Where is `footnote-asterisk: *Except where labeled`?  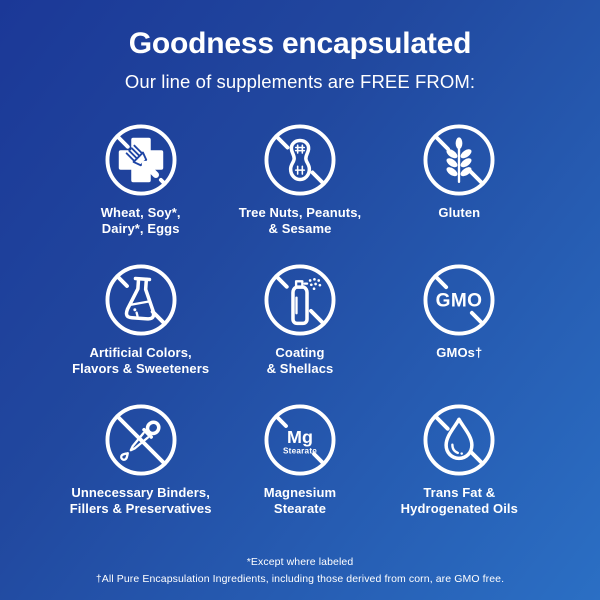 footnote-asterisk: *Except where labeled is located at coordinates (300, 562).